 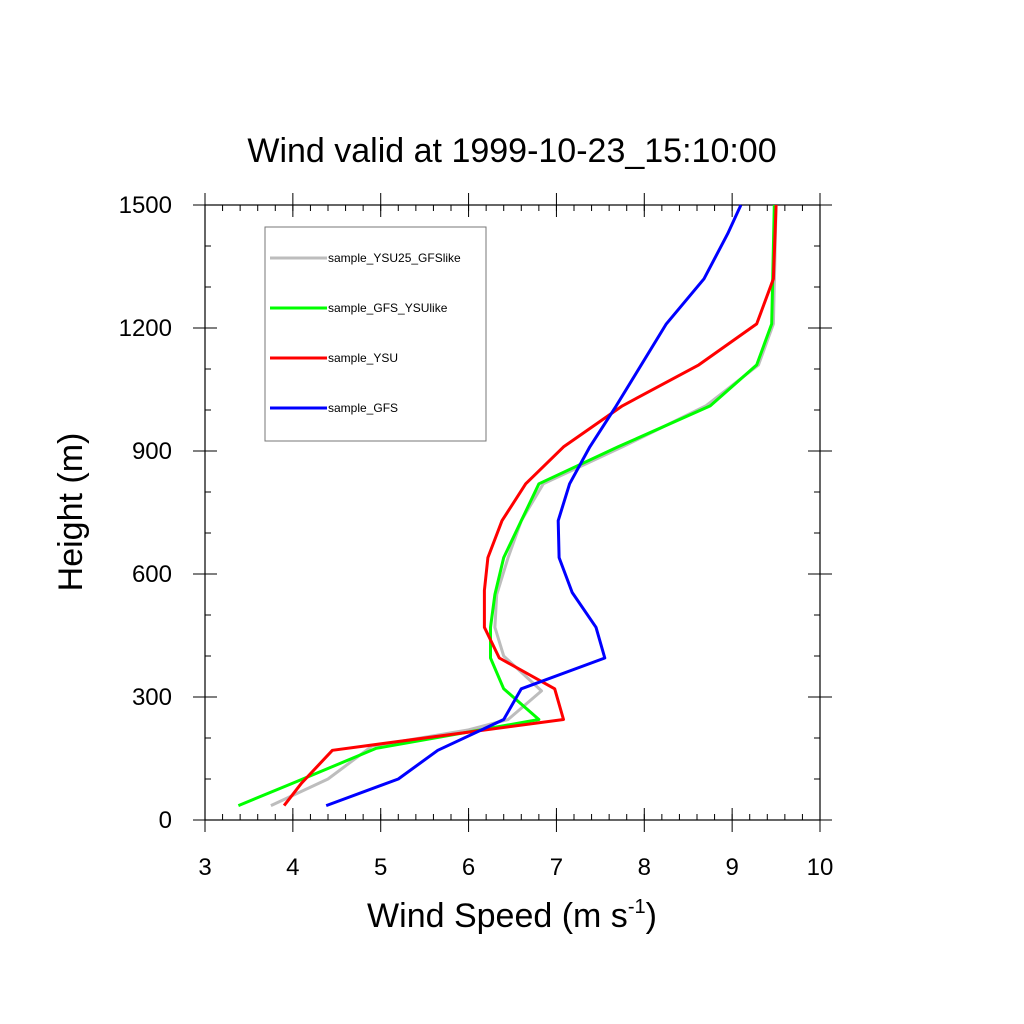 I want to click on x-tick-label: 7, so click(x=556, y=867).